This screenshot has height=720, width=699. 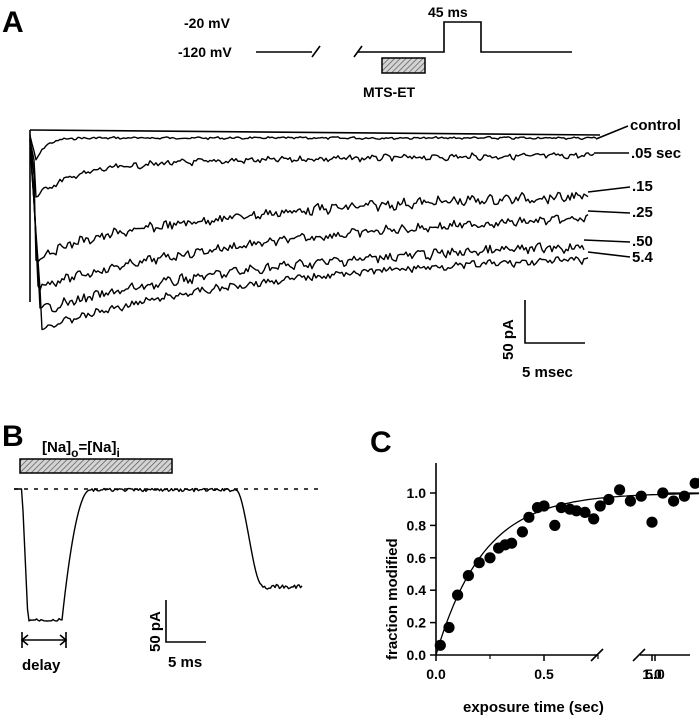 I want to click on arrow-control, so click(x=612, y=132).